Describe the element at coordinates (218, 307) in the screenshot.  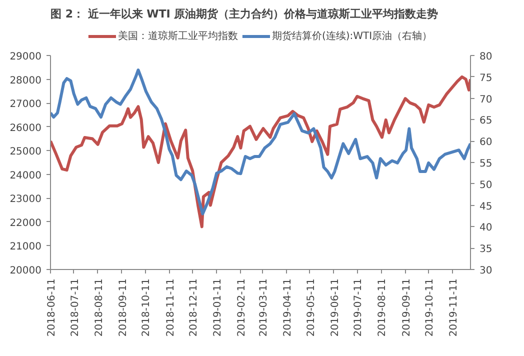
I see `x-tick-label: 2019-01-11` at that location.